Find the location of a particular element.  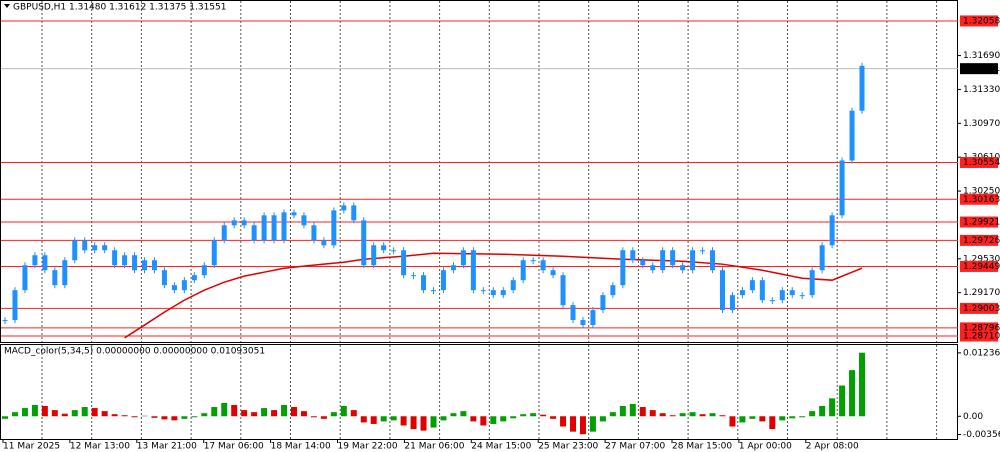

level-label: 1.28796 is located at coordinates (981, 328).